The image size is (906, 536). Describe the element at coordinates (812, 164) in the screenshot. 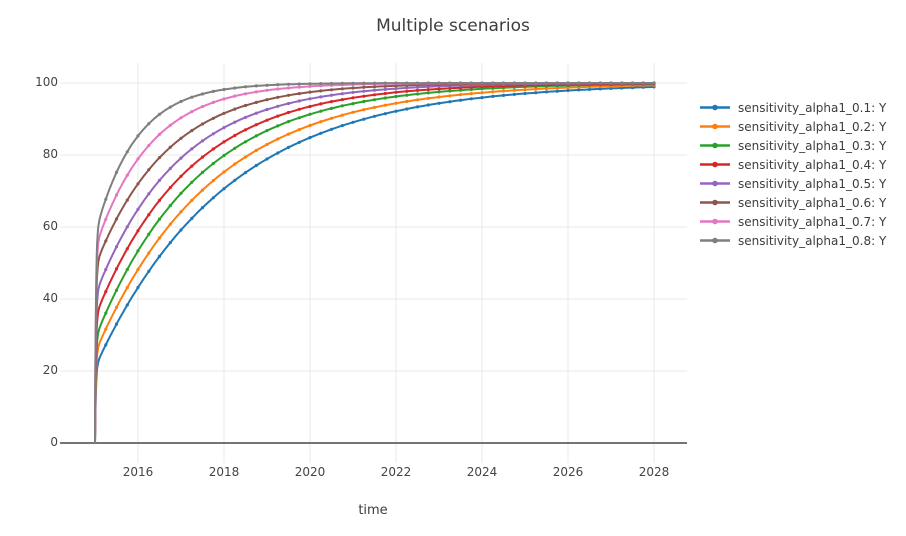

I see `legend-item-label: sensitivity_alpha1_0.4: Y` at that location.